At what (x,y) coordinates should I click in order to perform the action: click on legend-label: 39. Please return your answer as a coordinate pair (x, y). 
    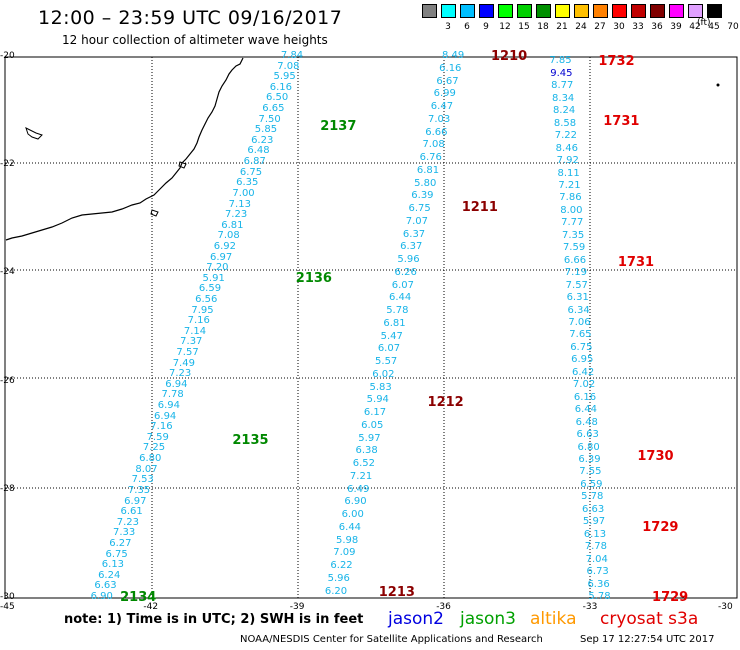
    Looking at the image, I should click on (676, 27).